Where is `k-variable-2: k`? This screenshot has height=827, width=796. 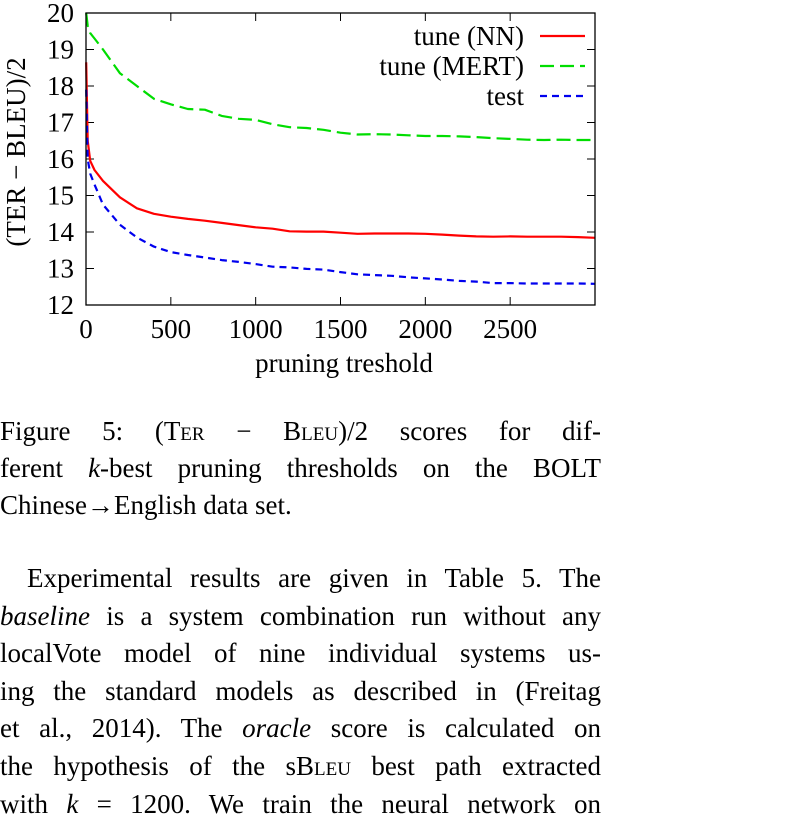
k-variable-2: k is located at coordinates (72, 803).